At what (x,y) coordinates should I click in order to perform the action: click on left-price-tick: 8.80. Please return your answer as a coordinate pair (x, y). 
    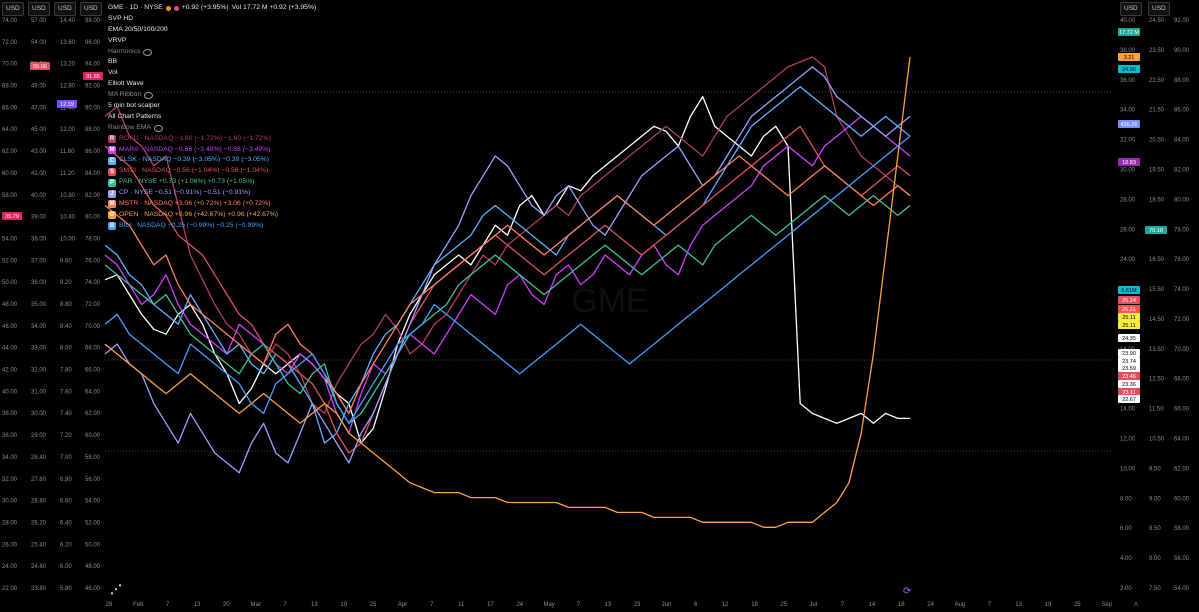
    Looking at the image, I should click on (66, 305).